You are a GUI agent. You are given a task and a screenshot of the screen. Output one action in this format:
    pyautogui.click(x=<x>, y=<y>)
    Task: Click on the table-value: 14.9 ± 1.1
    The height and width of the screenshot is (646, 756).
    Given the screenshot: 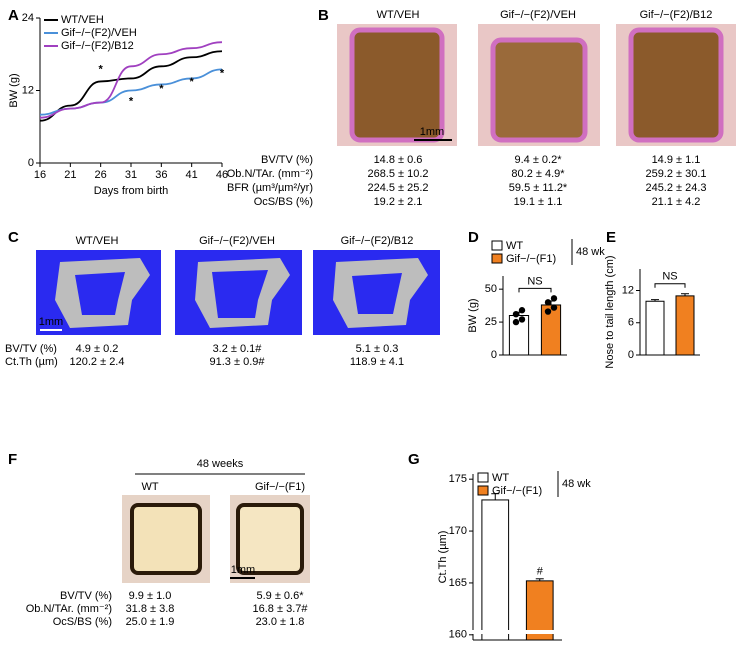 What is the action you would take?
    pyautogui.click(x=676, y=160)
    